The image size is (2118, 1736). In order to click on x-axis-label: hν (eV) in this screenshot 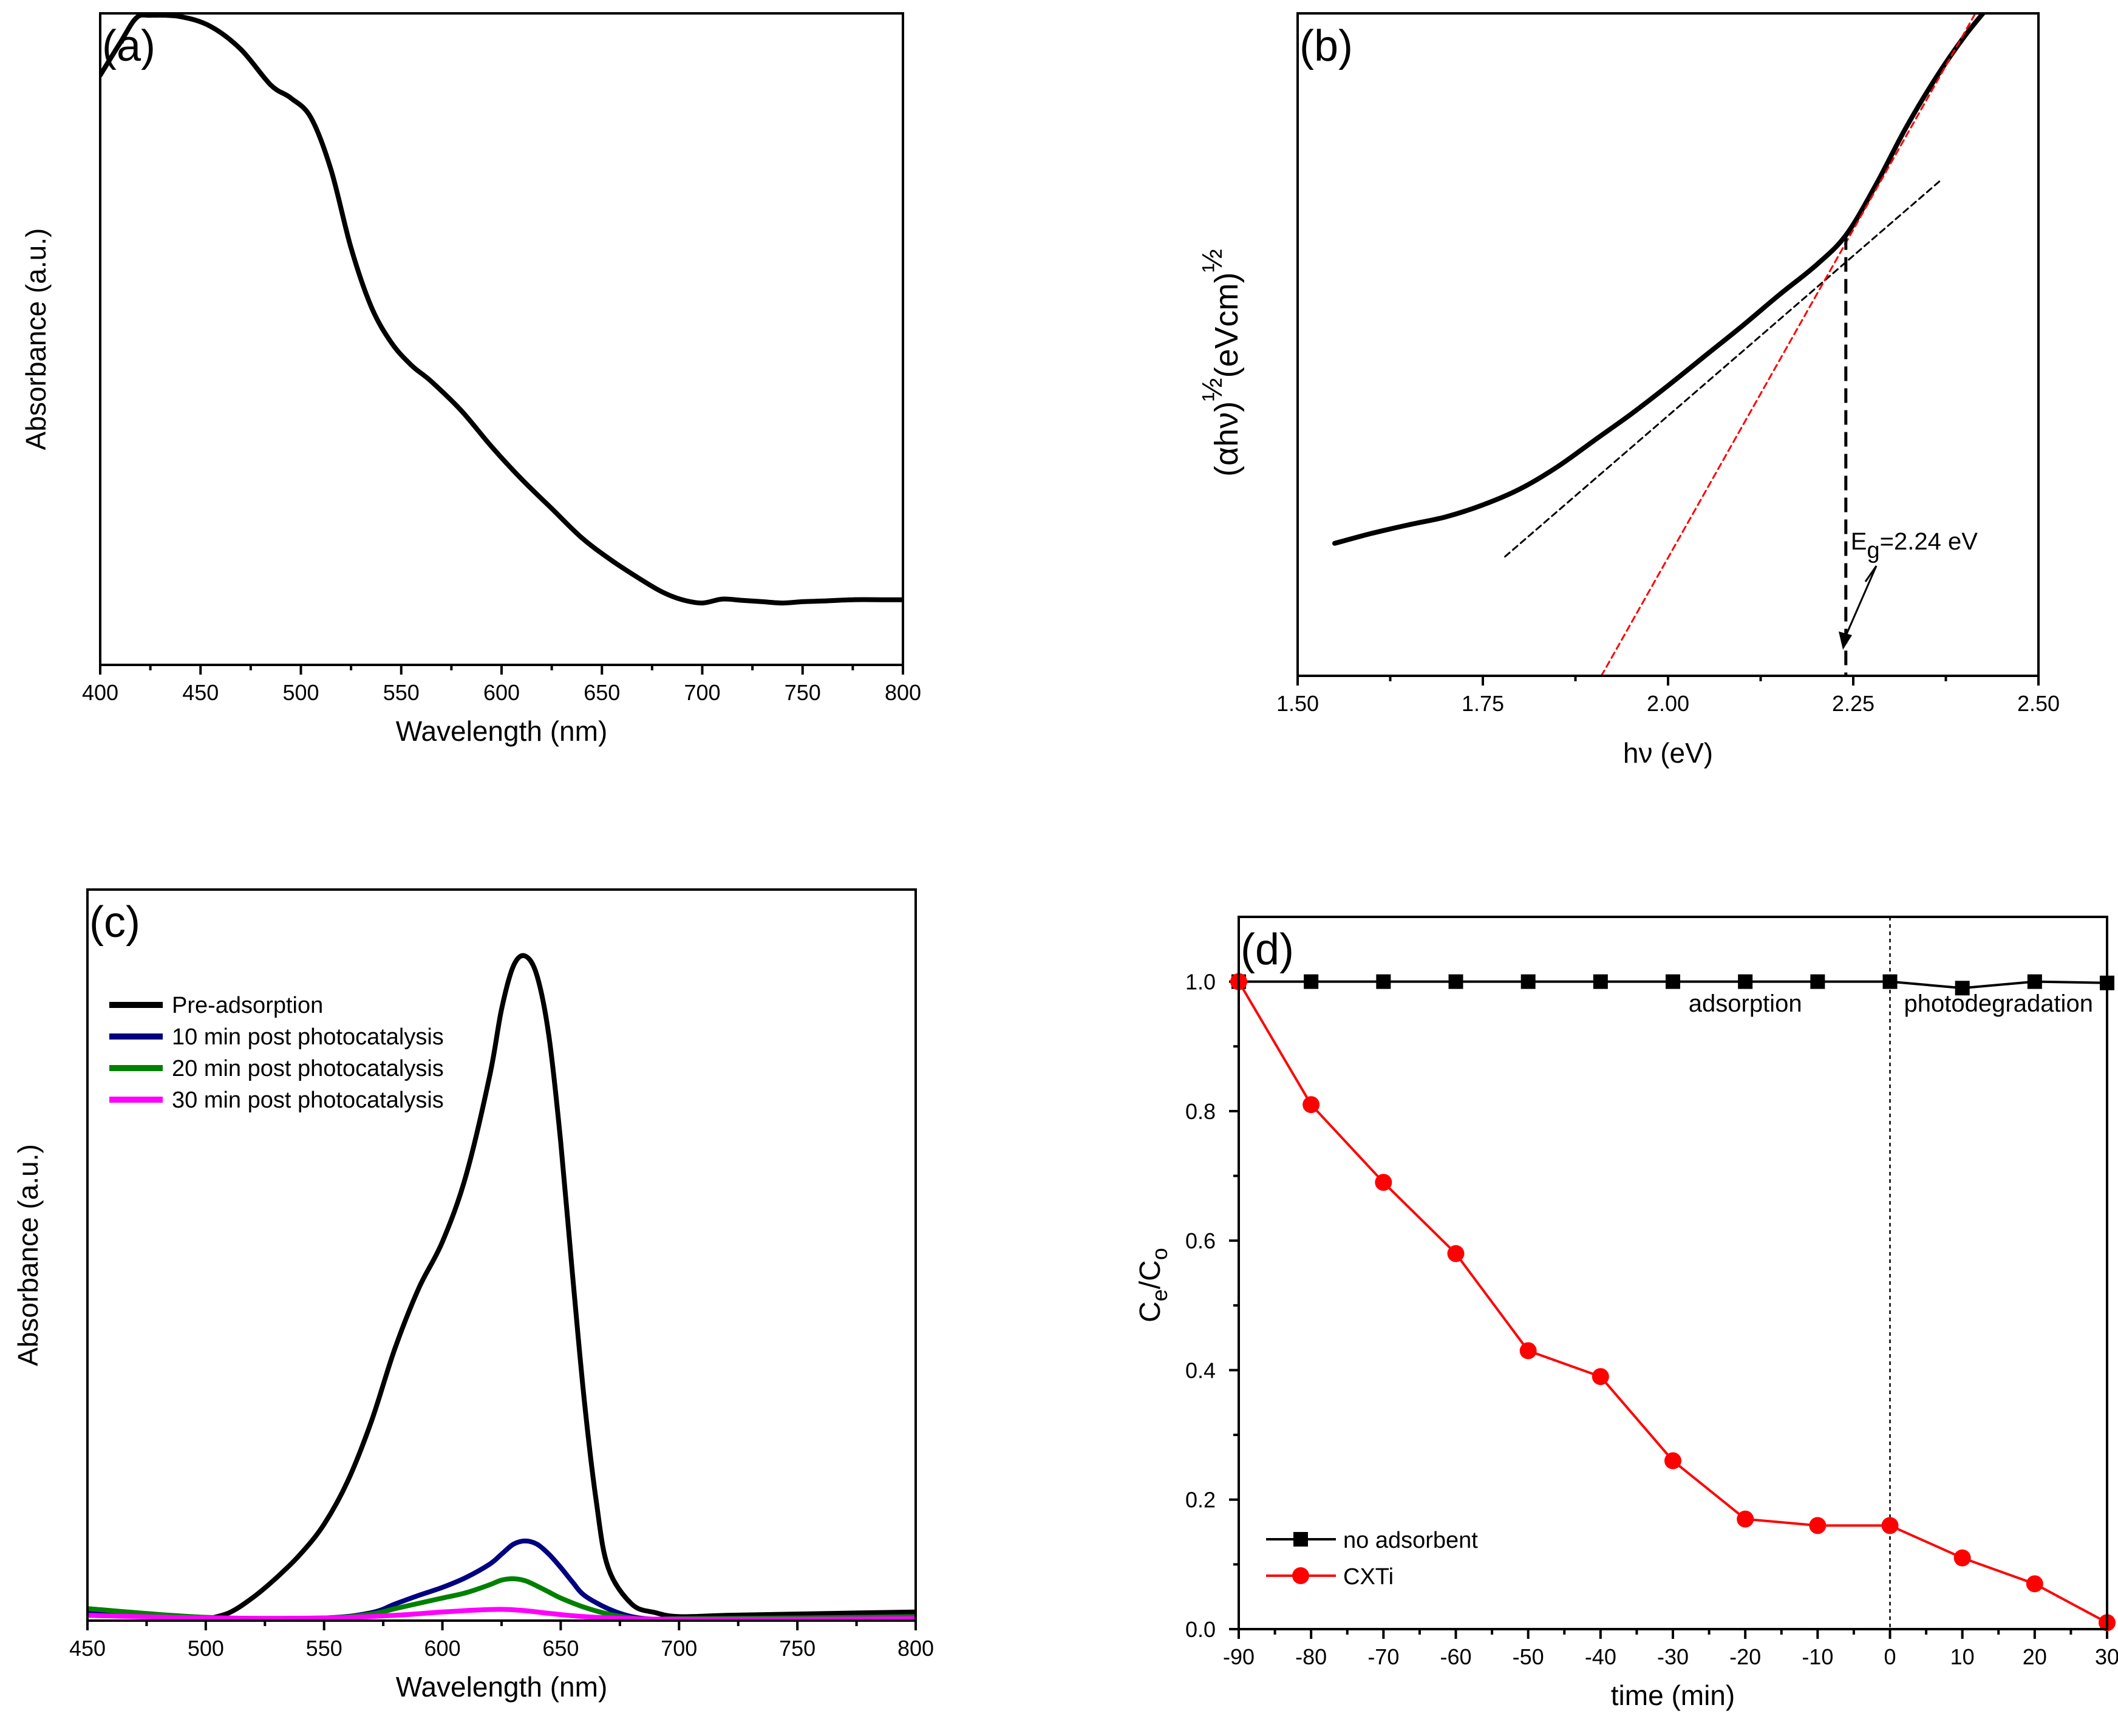, I will do `click(1668, 753)`.